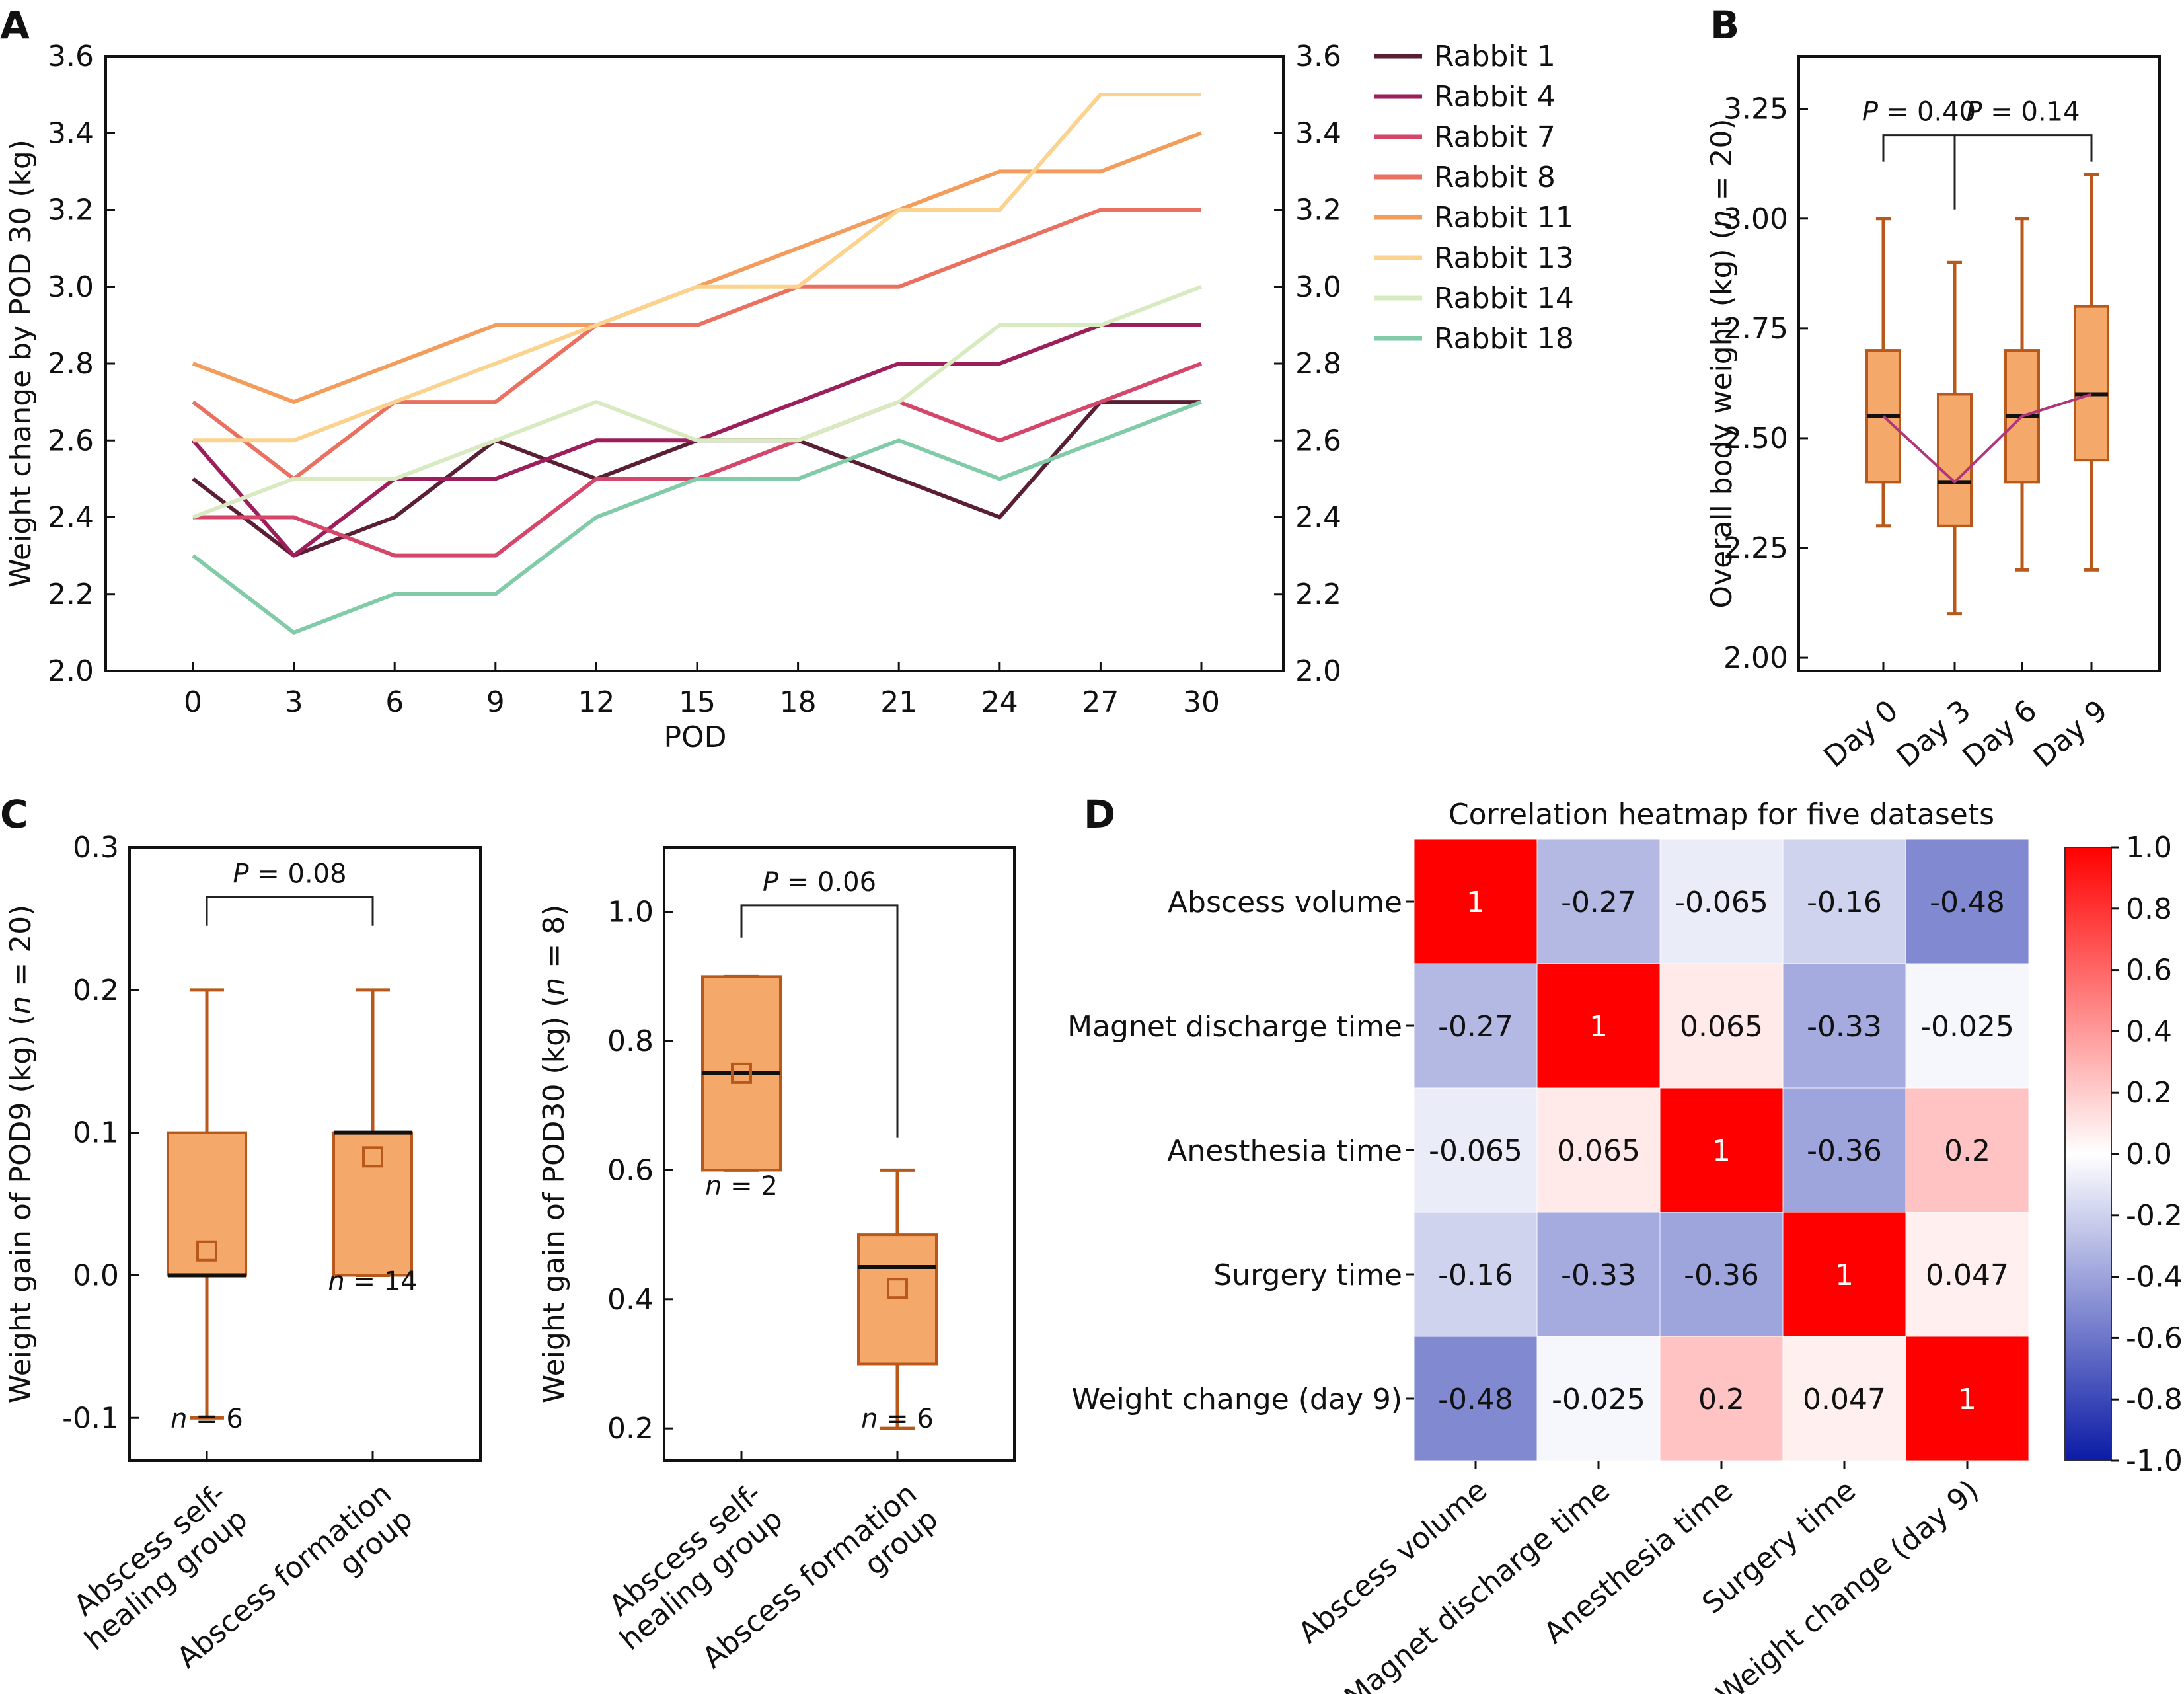 This screenshot has width=2184, height=1694. Describe the element at coordinates (1504, 218) in the screenshot. I see `legend-label: Rabbit 11` at that location.